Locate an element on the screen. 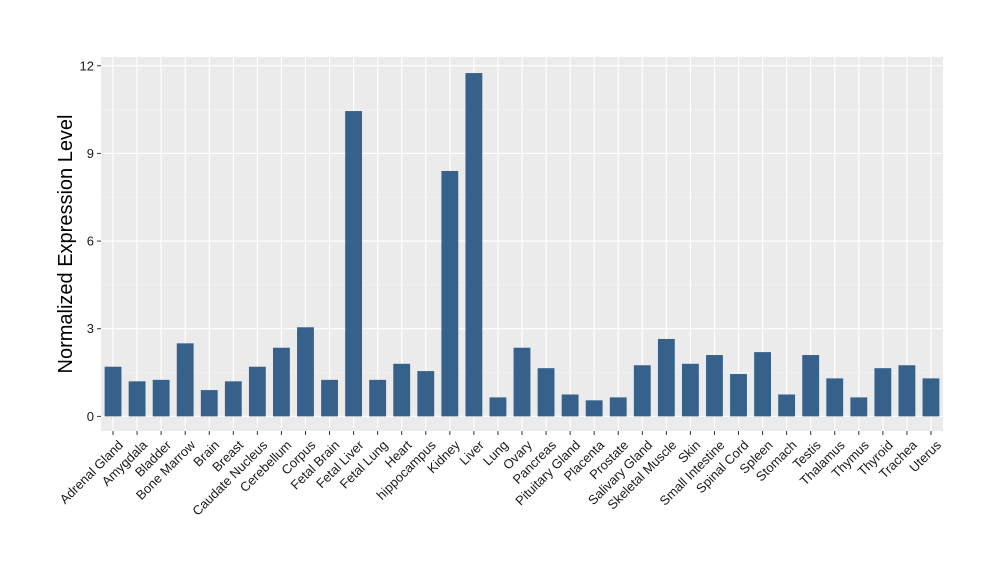  y-axis: 0 3 6 9 12 is located at coordinates (90, 241).